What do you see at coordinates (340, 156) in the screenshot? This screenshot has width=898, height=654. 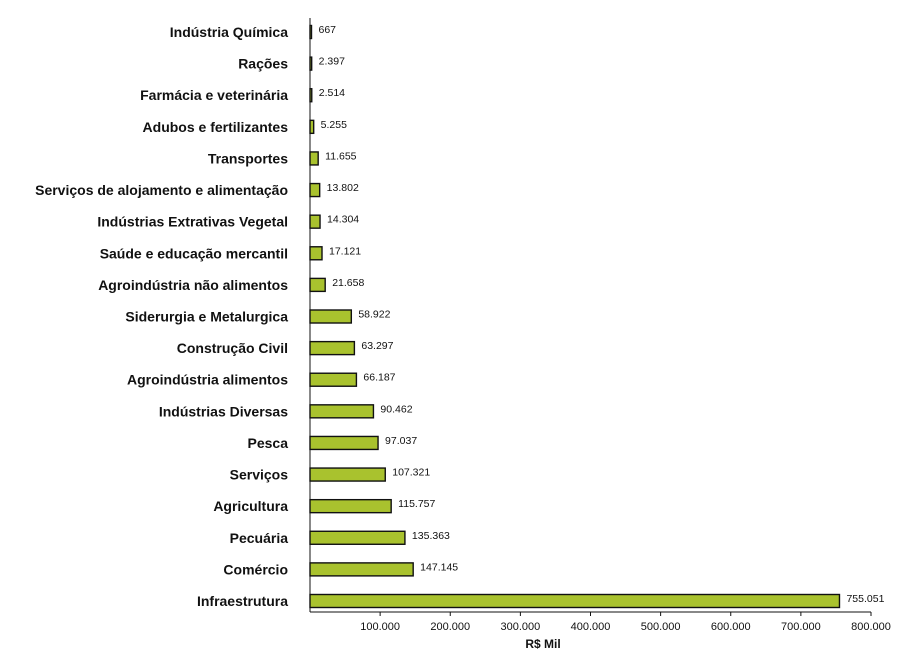 I see `data-label: 11.655` at bounding box center [340, 156].